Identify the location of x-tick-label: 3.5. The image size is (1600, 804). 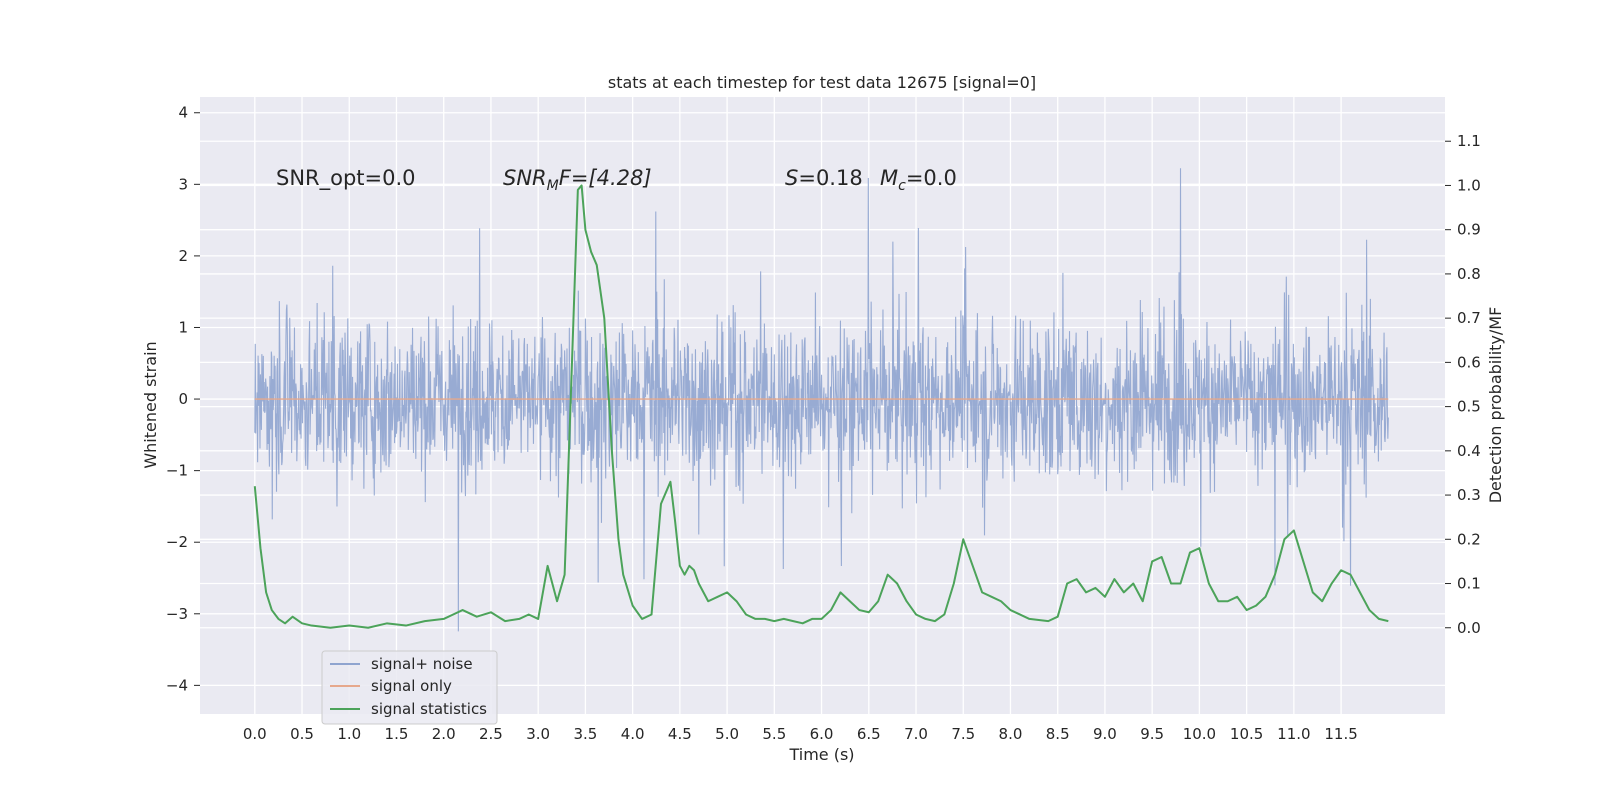
(585, 734).